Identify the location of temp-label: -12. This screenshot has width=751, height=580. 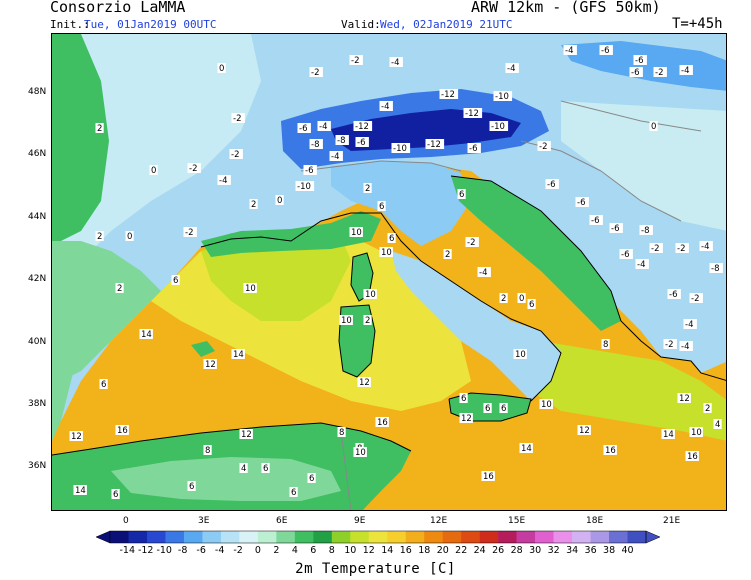
(434, 145).